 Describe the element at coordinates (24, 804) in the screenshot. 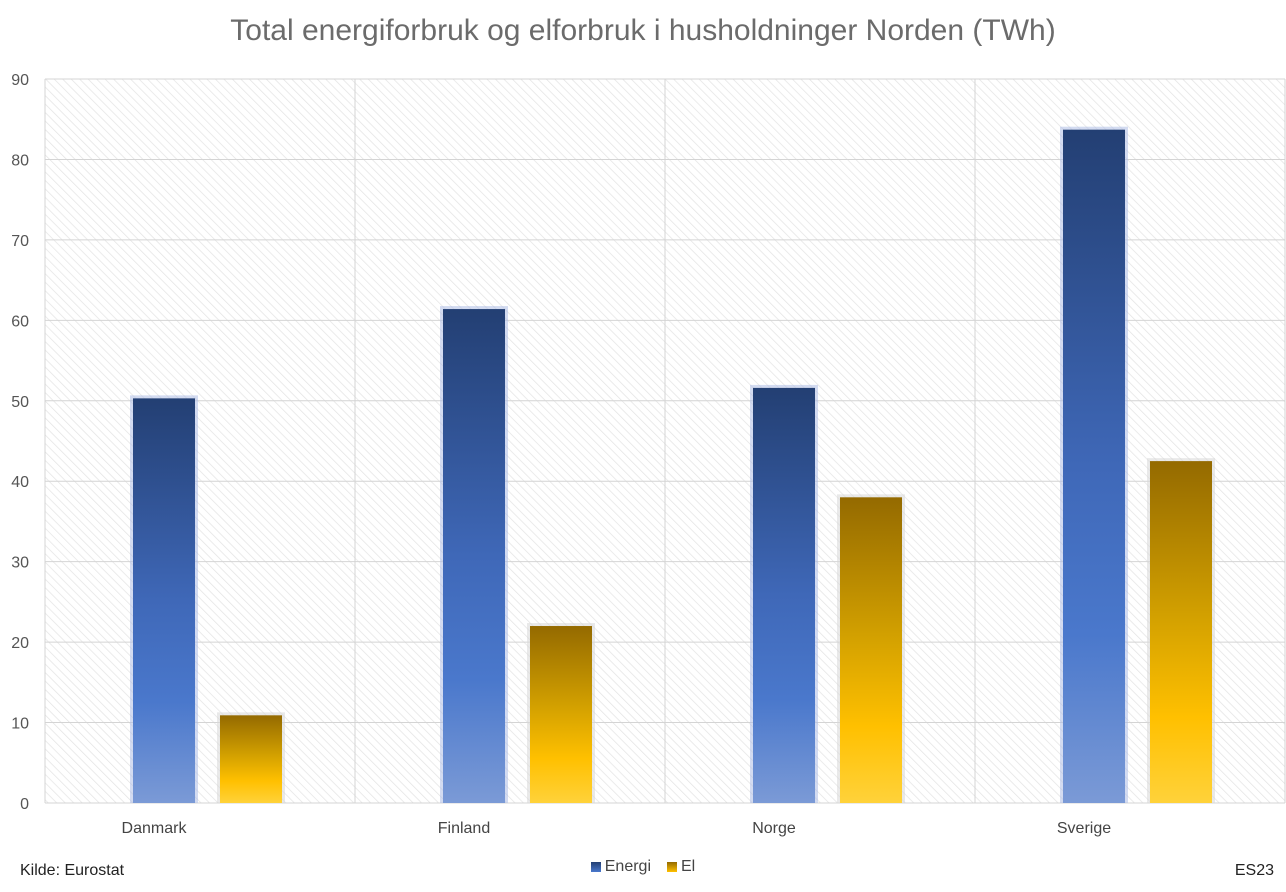

I see `y-tick-label: 0` at that location.